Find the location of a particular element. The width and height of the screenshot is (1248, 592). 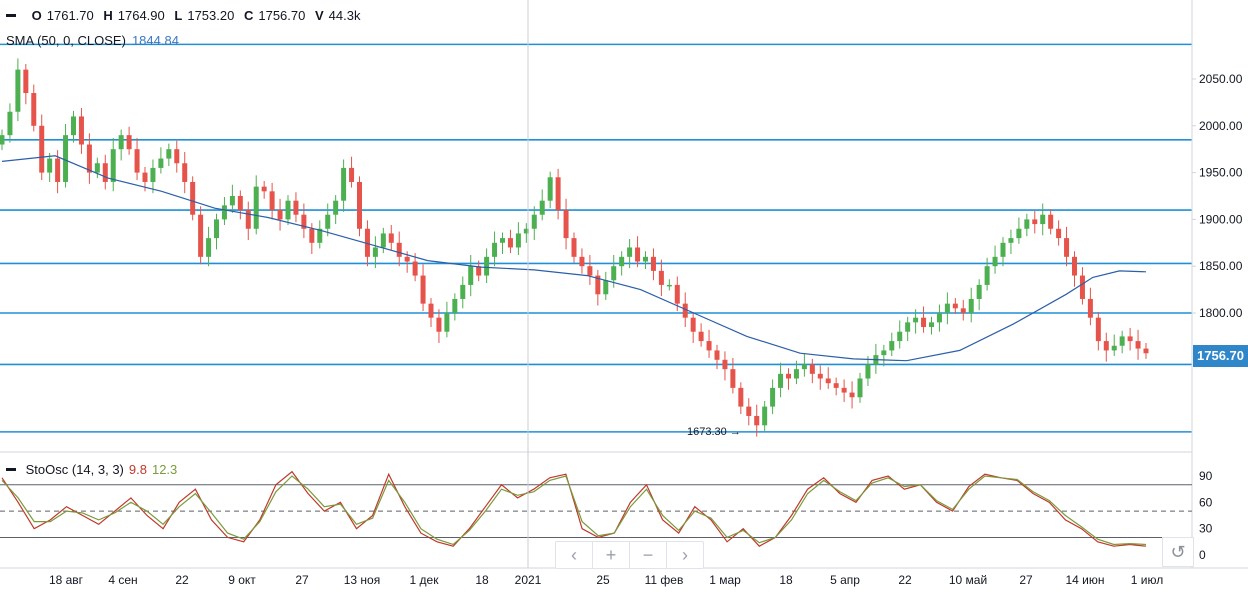

stoch-legend: StoOsc (14, 3, 3) 9.8 12.3 is located at coordinates (91, 469).